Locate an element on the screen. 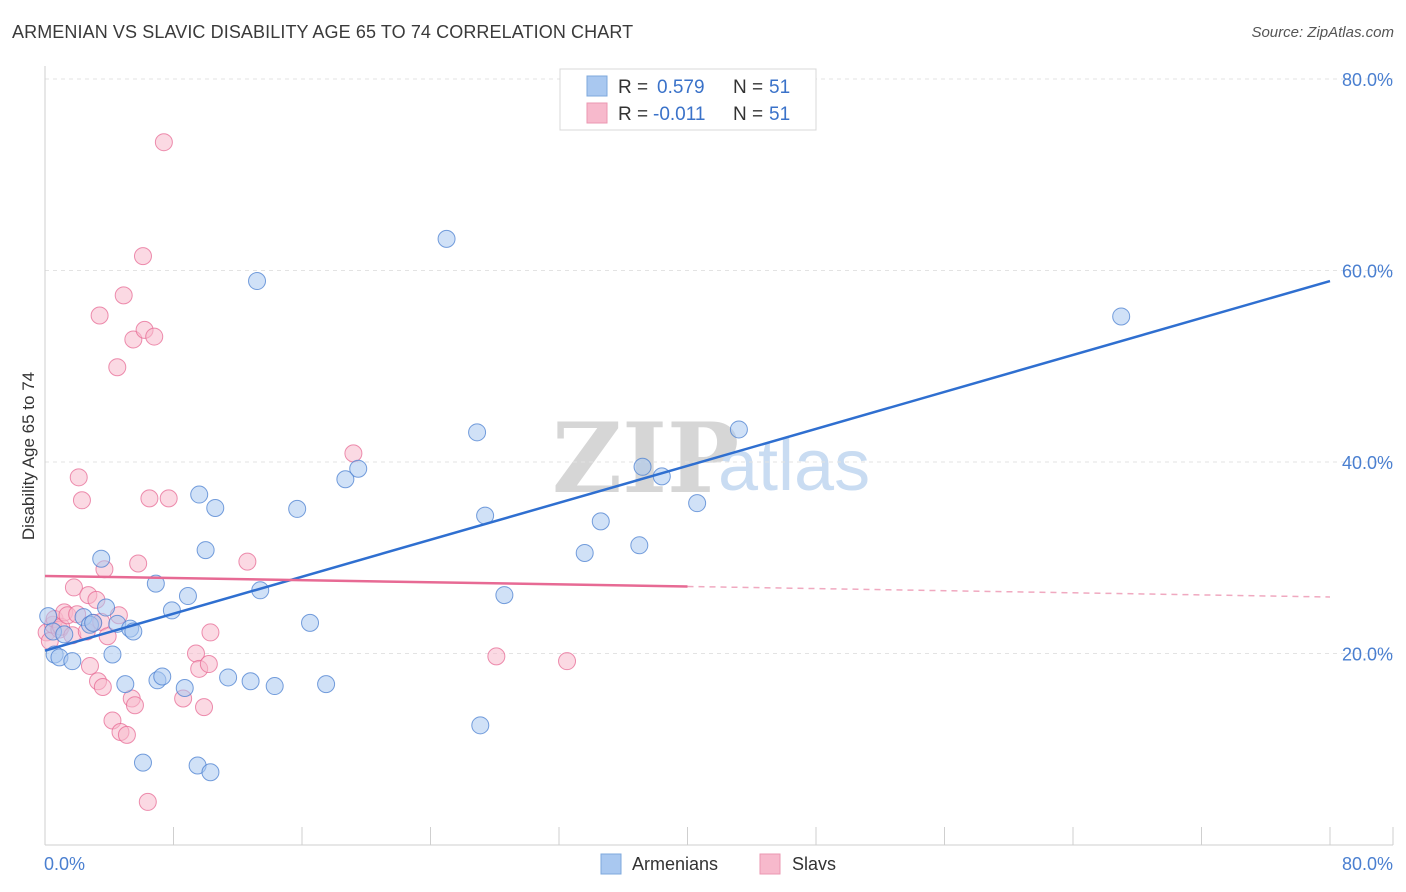 This screenshot has width=1406, height=892. y-tick-label-60: 60.0% is located at coordinates (1367, 272).